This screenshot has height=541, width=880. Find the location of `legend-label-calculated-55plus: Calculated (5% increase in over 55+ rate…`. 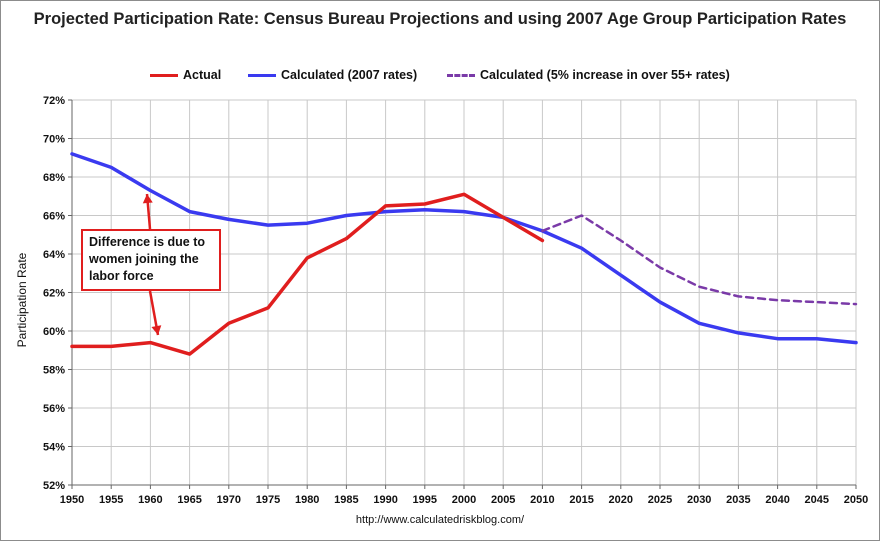

legend-label-calculated-55plus: Calculated (5% increase in over 55+ rate… is located at coordinates (605, 75).